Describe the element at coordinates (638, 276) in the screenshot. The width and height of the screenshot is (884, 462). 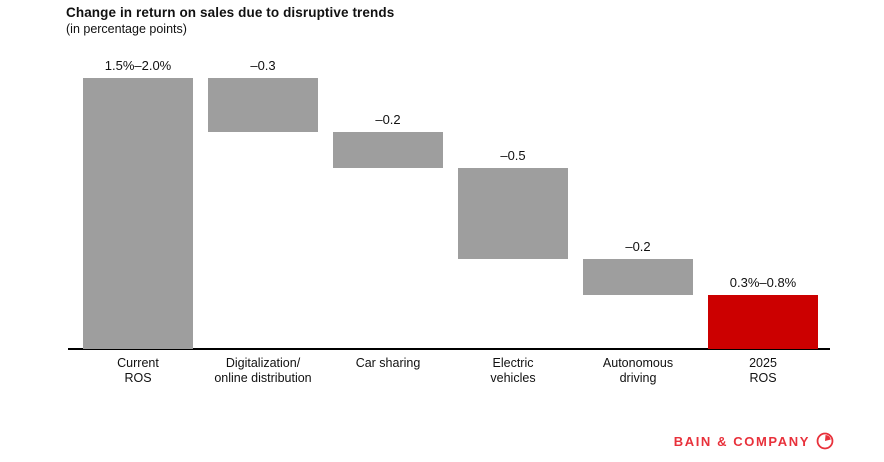
I see `bar-autonomous-driving` at that location.